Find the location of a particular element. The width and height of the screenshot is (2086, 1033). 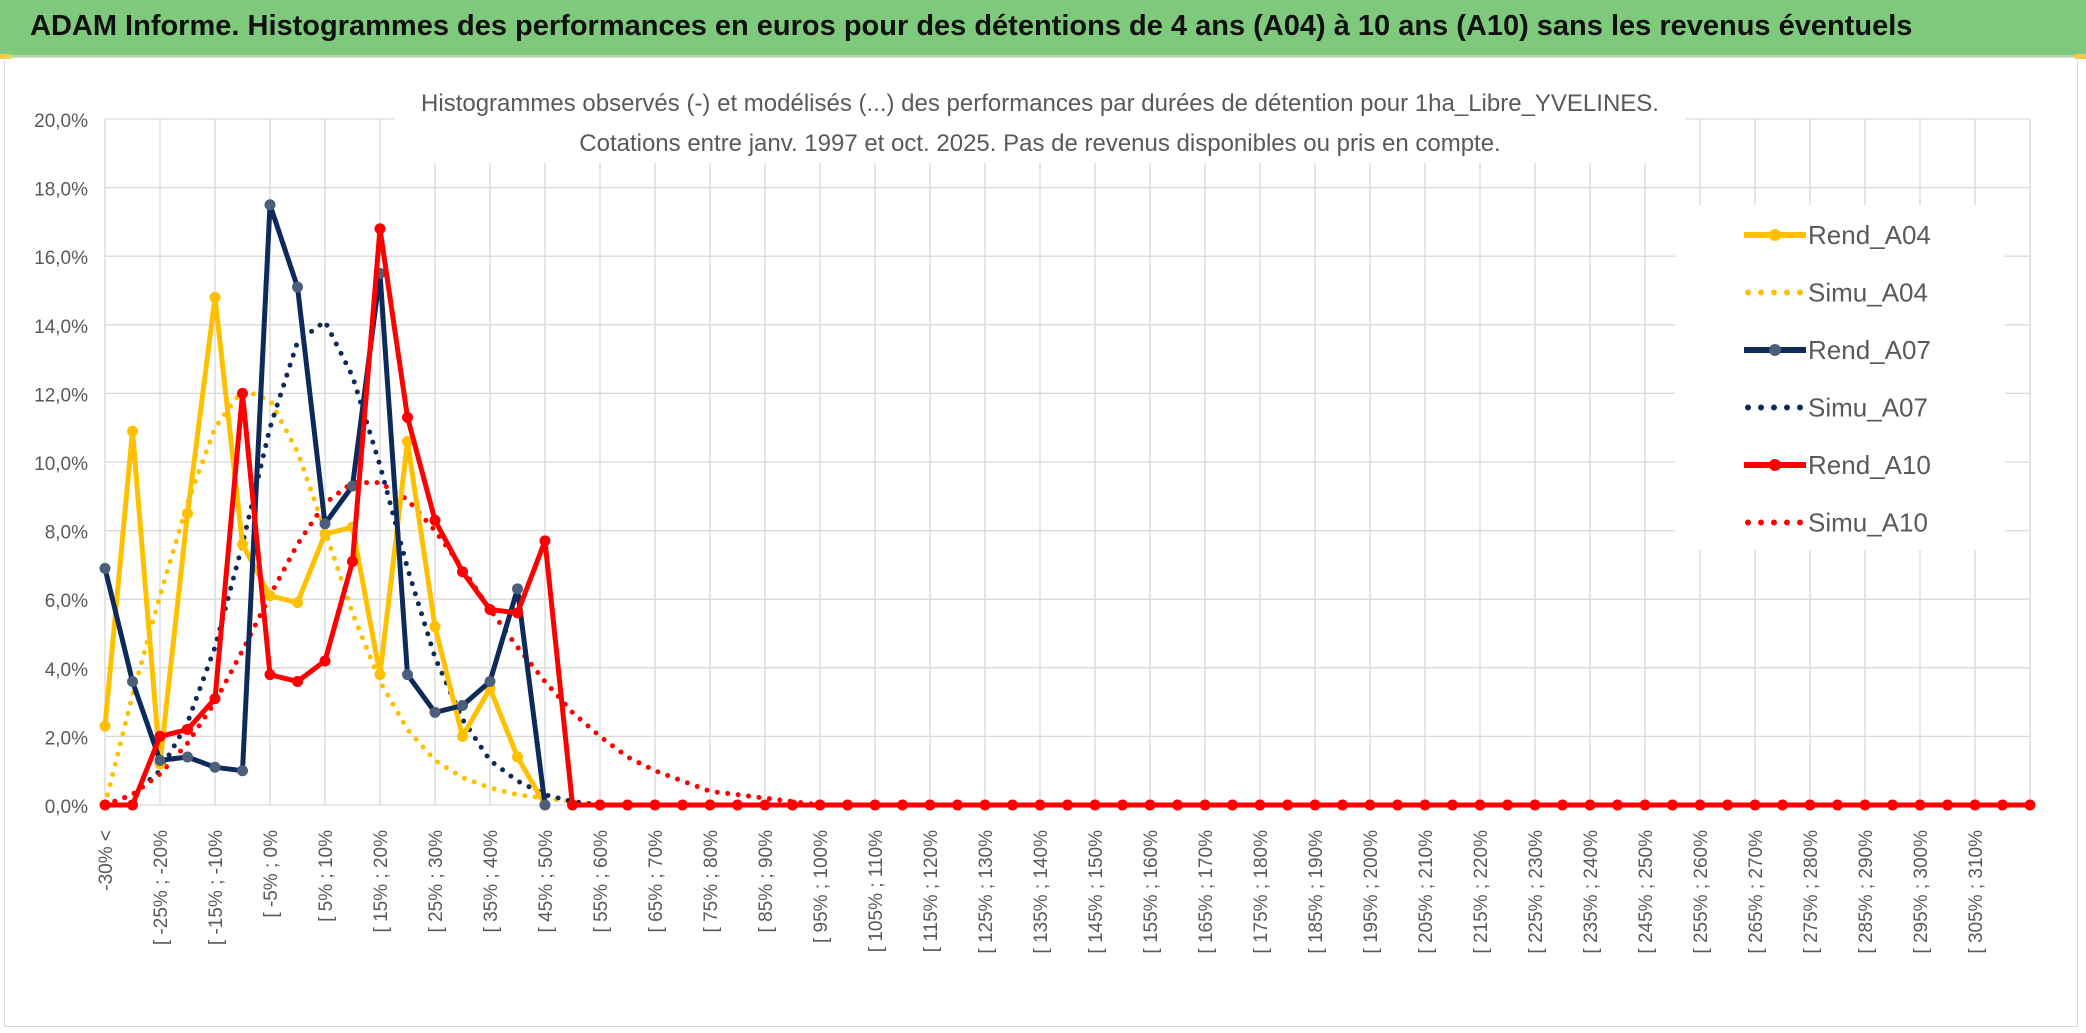

y-tick-label: 8,0% is located at coordinates (66, 533).